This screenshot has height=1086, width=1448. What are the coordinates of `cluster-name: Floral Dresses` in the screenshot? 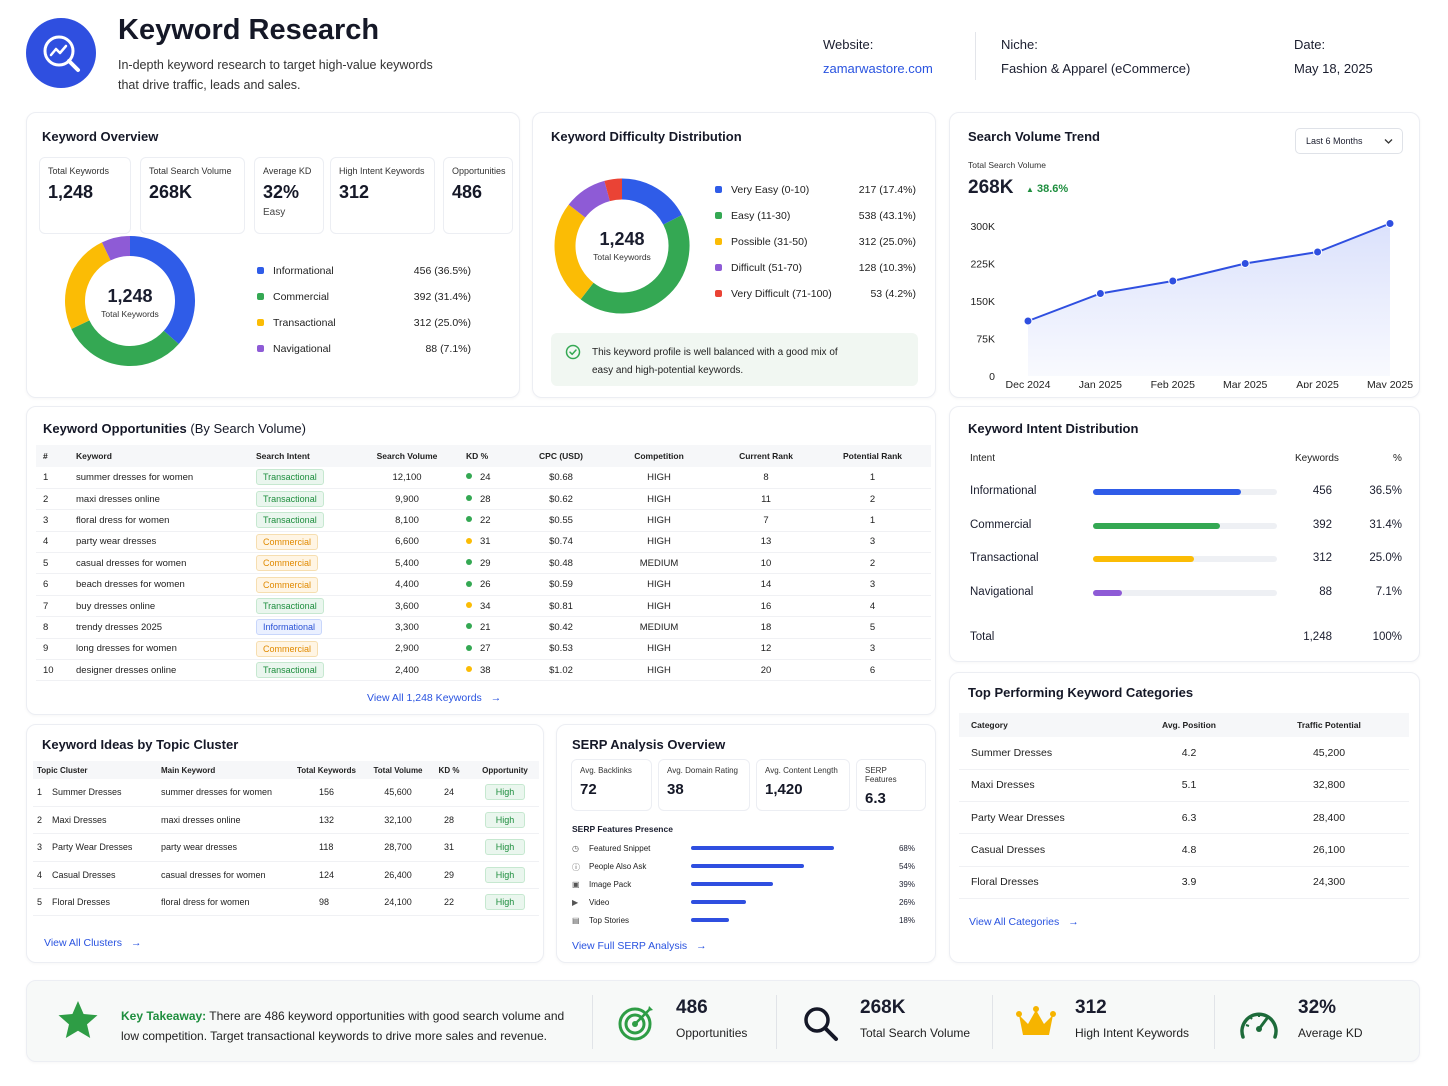 It's located at (81, 902).